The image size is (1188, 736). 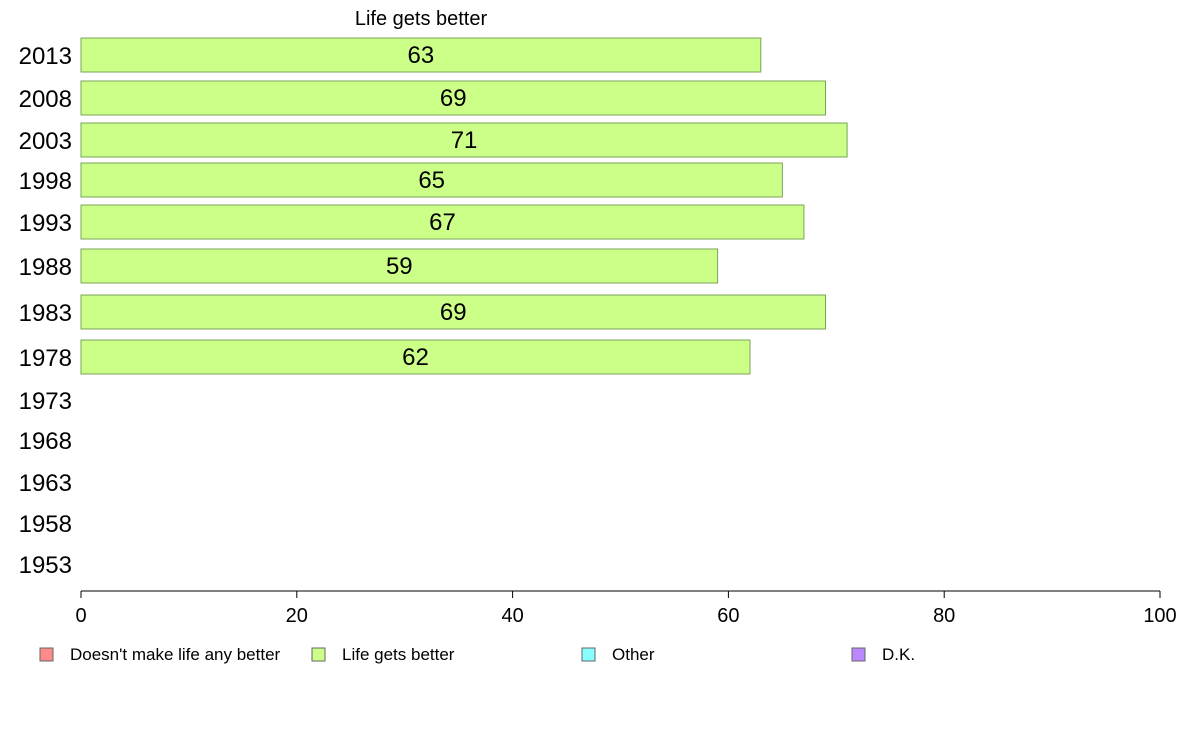 I want to click on category-label-1953: 1953, so click(x=45, y=565).